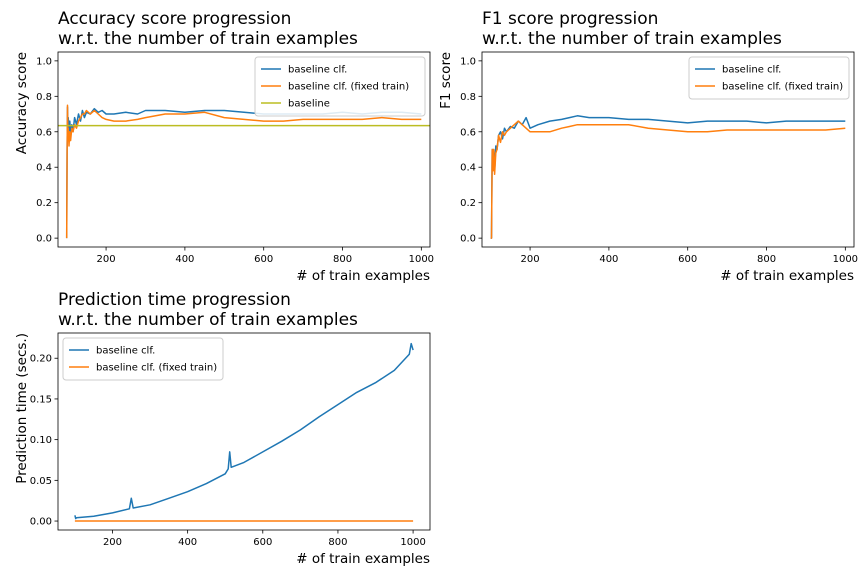  I want to click on y-tick-label: 0.00, so click(41, 522).